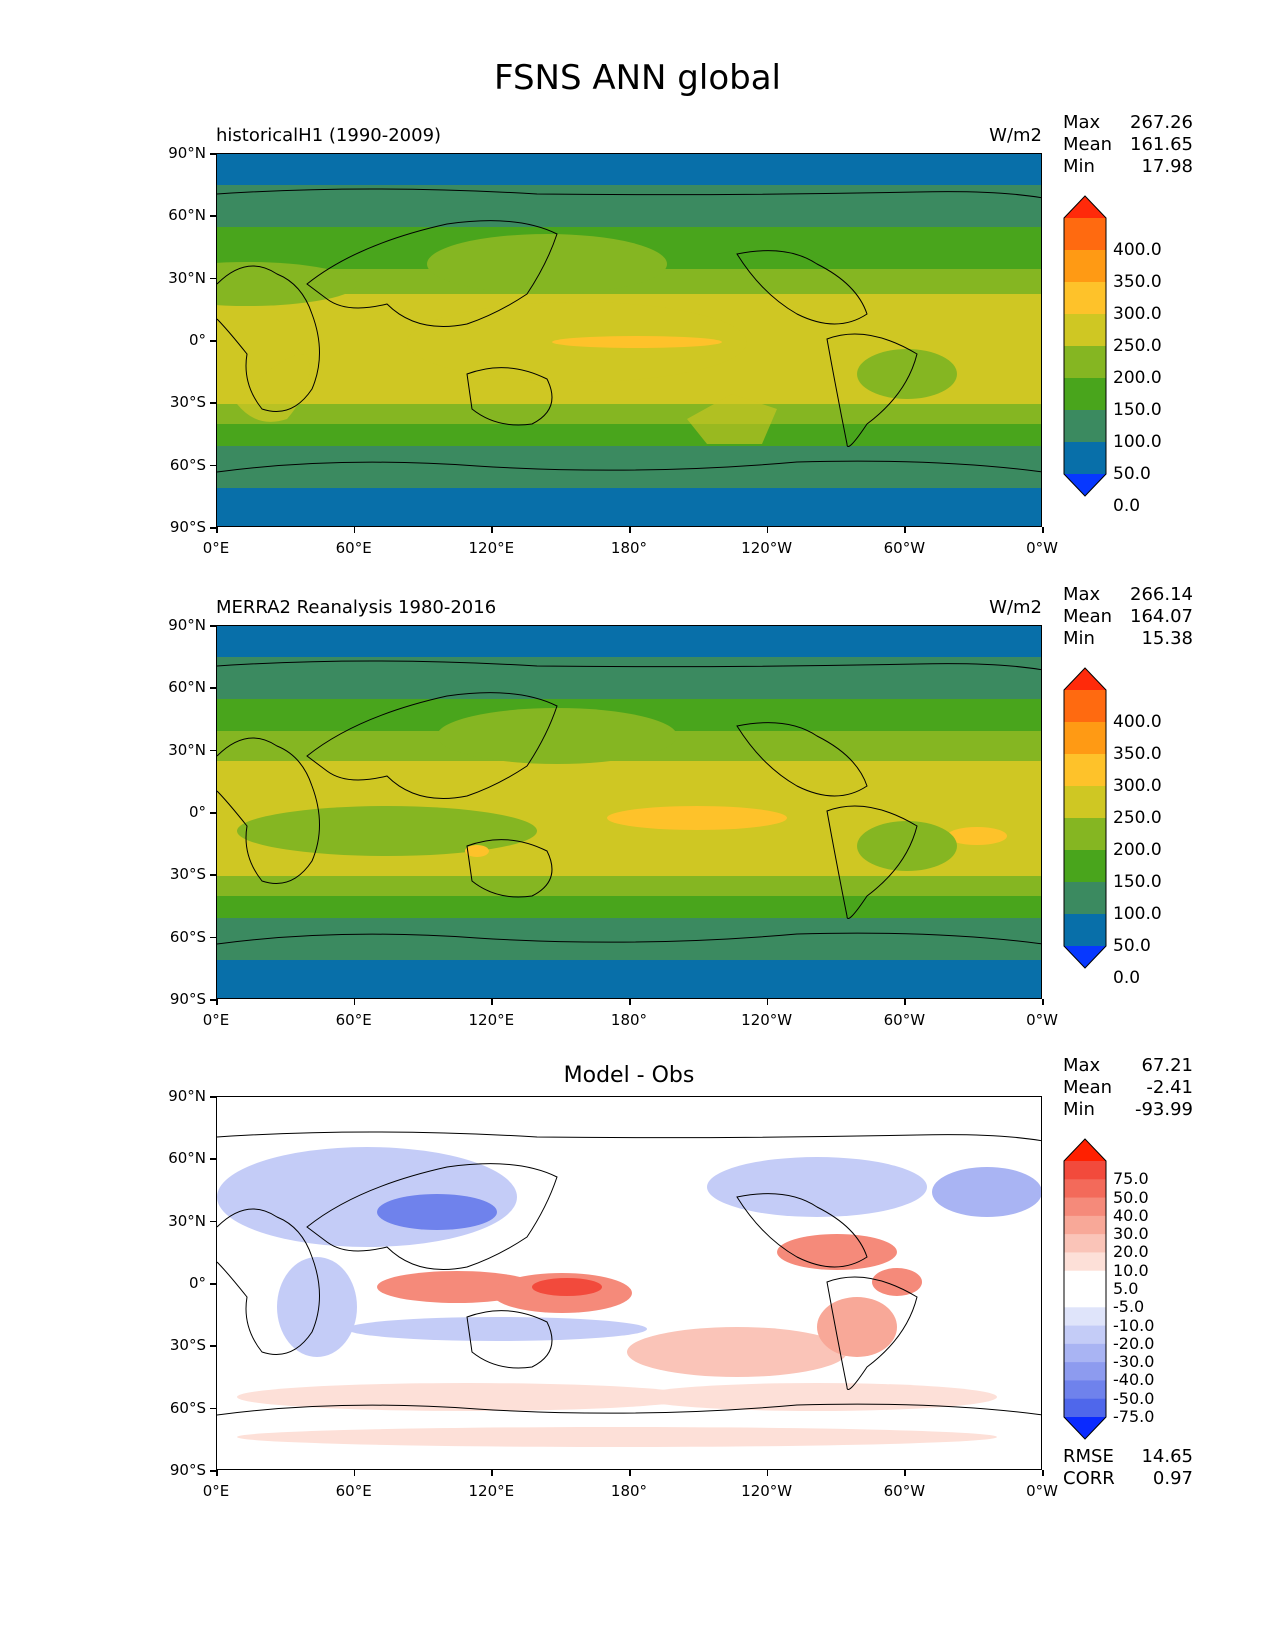  I want to click on map-plot, so click(629, 1283).